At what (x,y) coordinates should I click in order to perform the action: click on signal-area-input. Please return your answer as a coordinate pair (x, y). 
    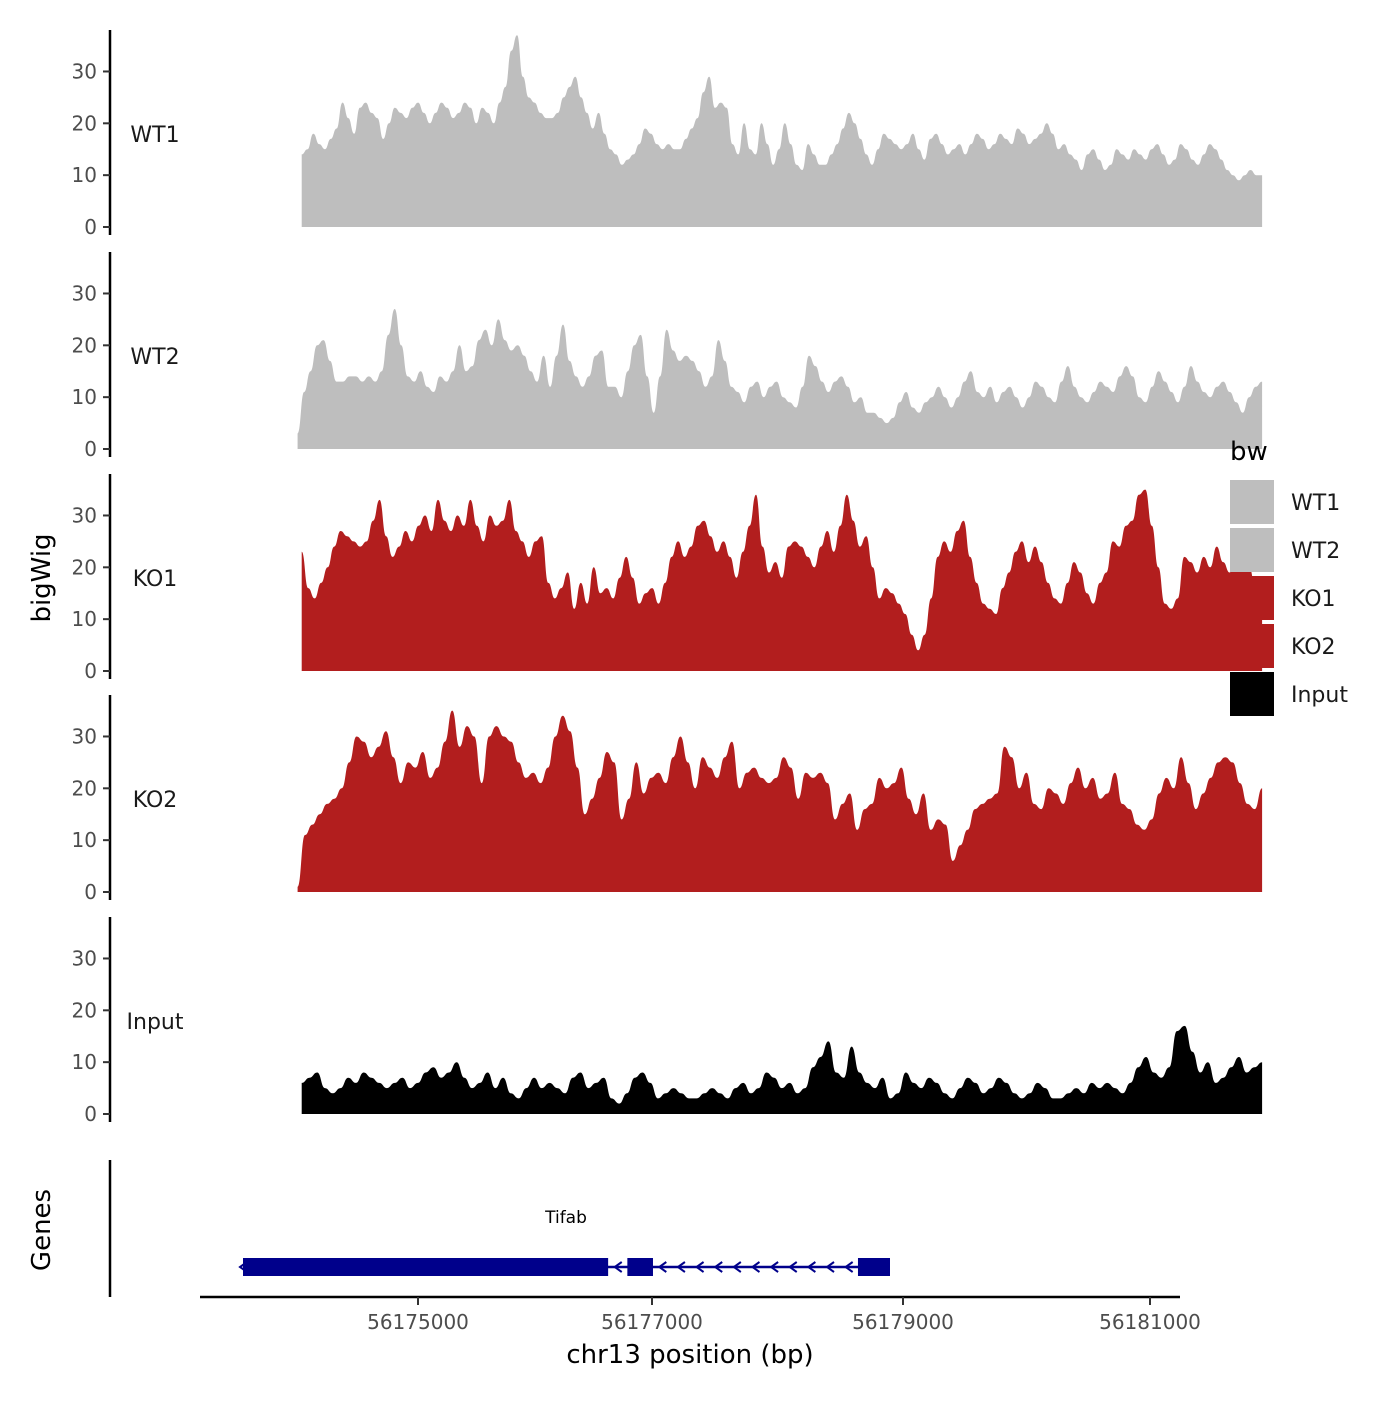
    Looking at the image, I should click on (782, 1069).